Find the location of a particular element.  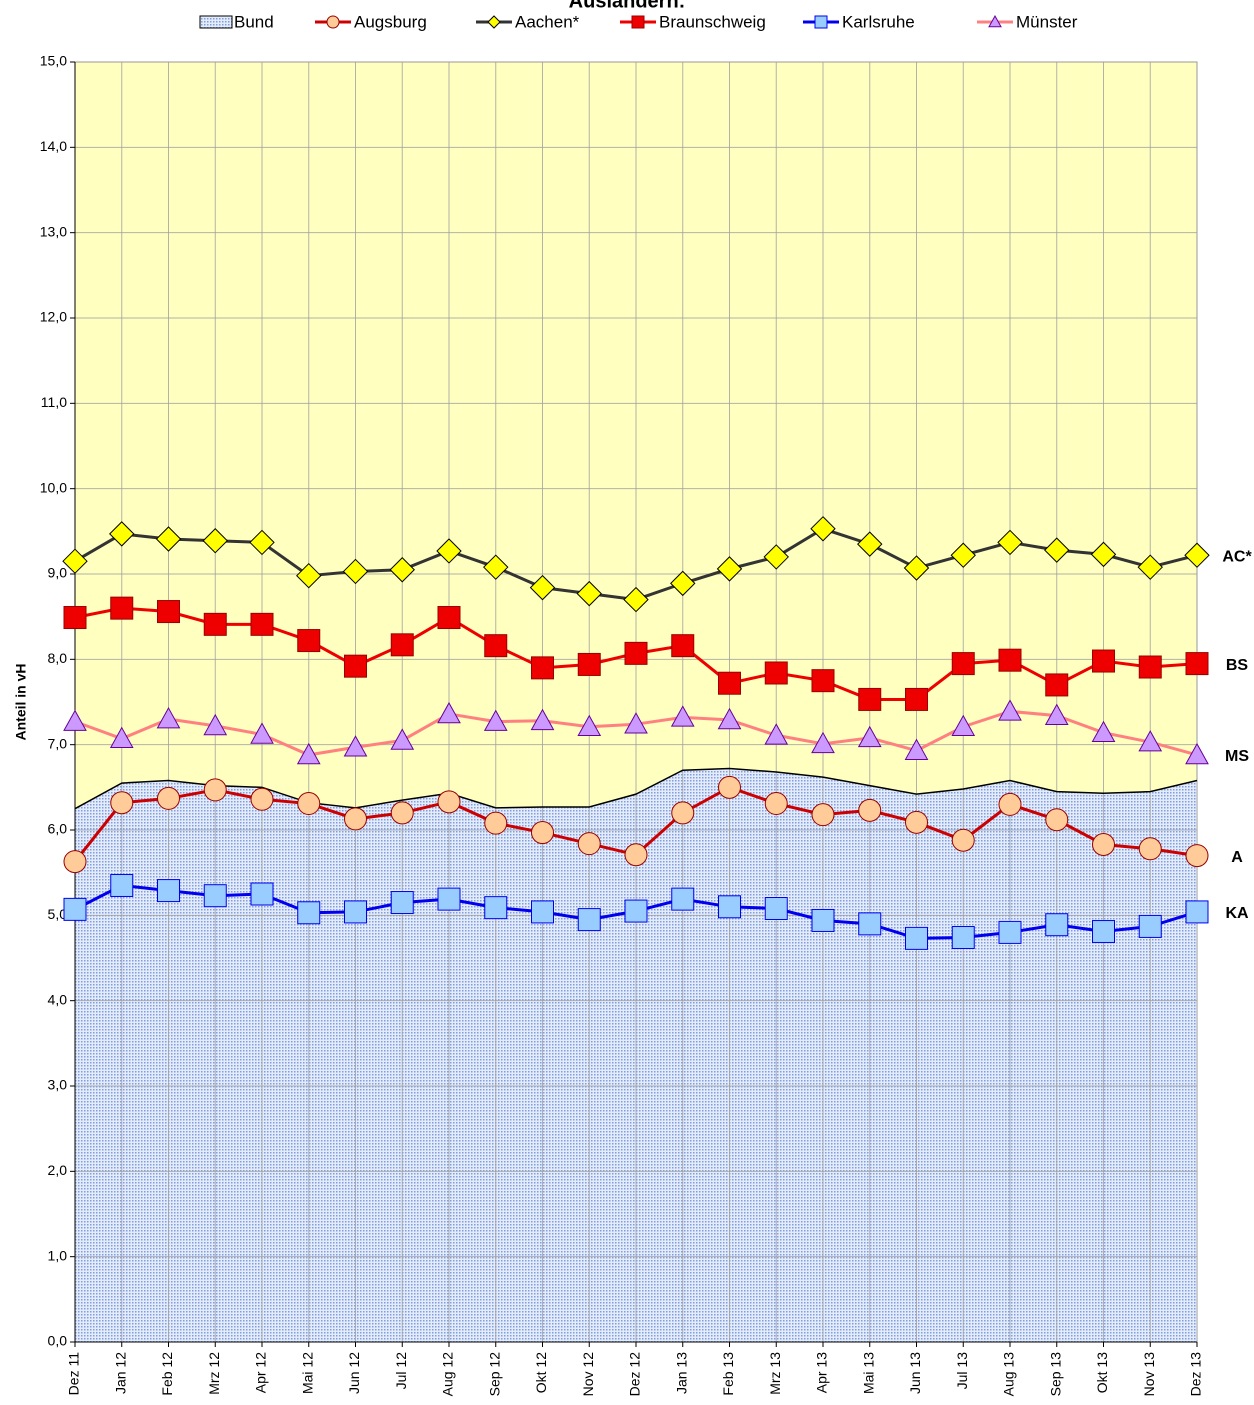

x-tick-label: Jun 12 is located at coordinates (354, 1373).